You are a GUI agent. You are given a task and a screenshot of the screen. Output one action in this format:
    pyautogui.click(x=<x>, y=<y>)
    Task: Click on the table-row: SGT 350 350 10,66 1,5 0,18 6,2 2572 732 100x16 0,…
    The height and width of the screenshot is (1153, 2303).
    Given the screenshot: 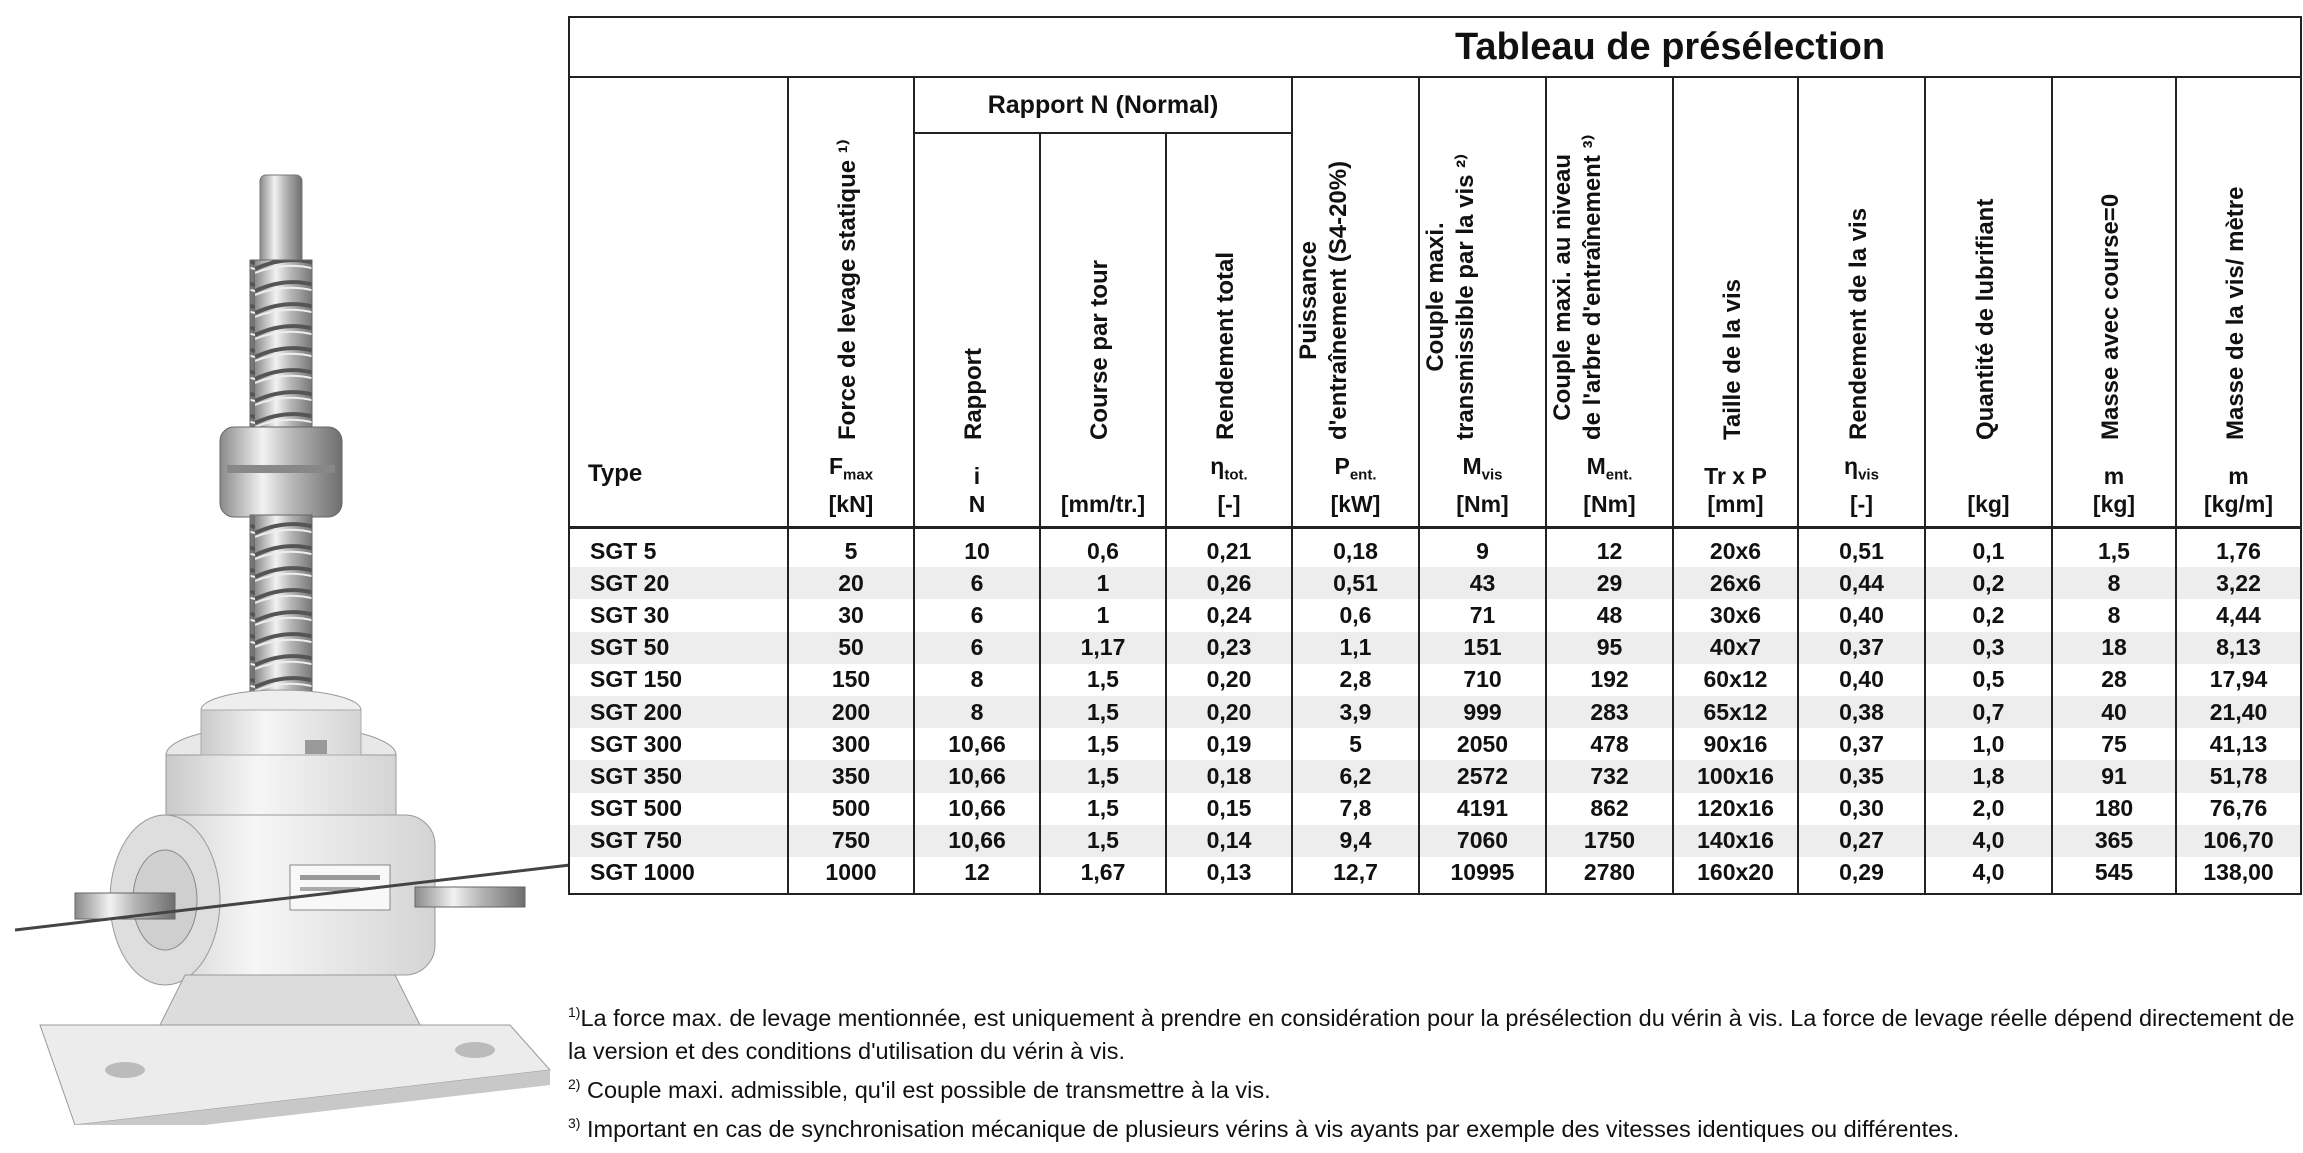 What is the action you would take?
    pyautogui.click(x=1435, y=776)
    